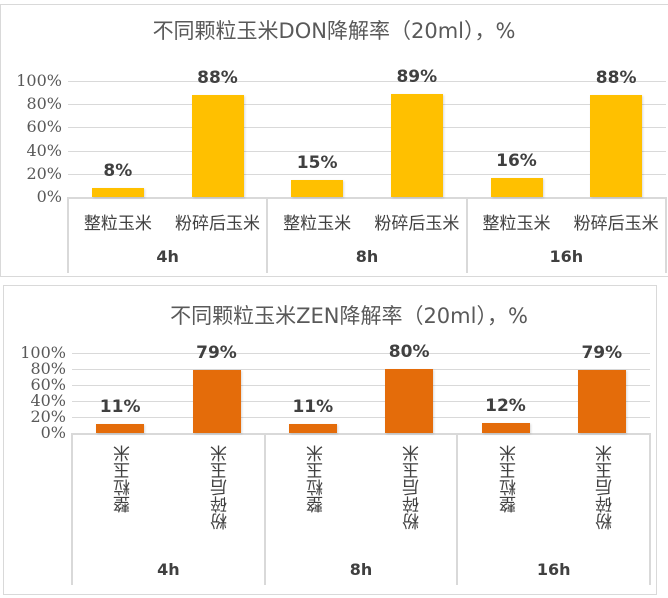  Describe the element at coordinates (409, 352) in the screenshot. I see `data-label: 80%` at that location.